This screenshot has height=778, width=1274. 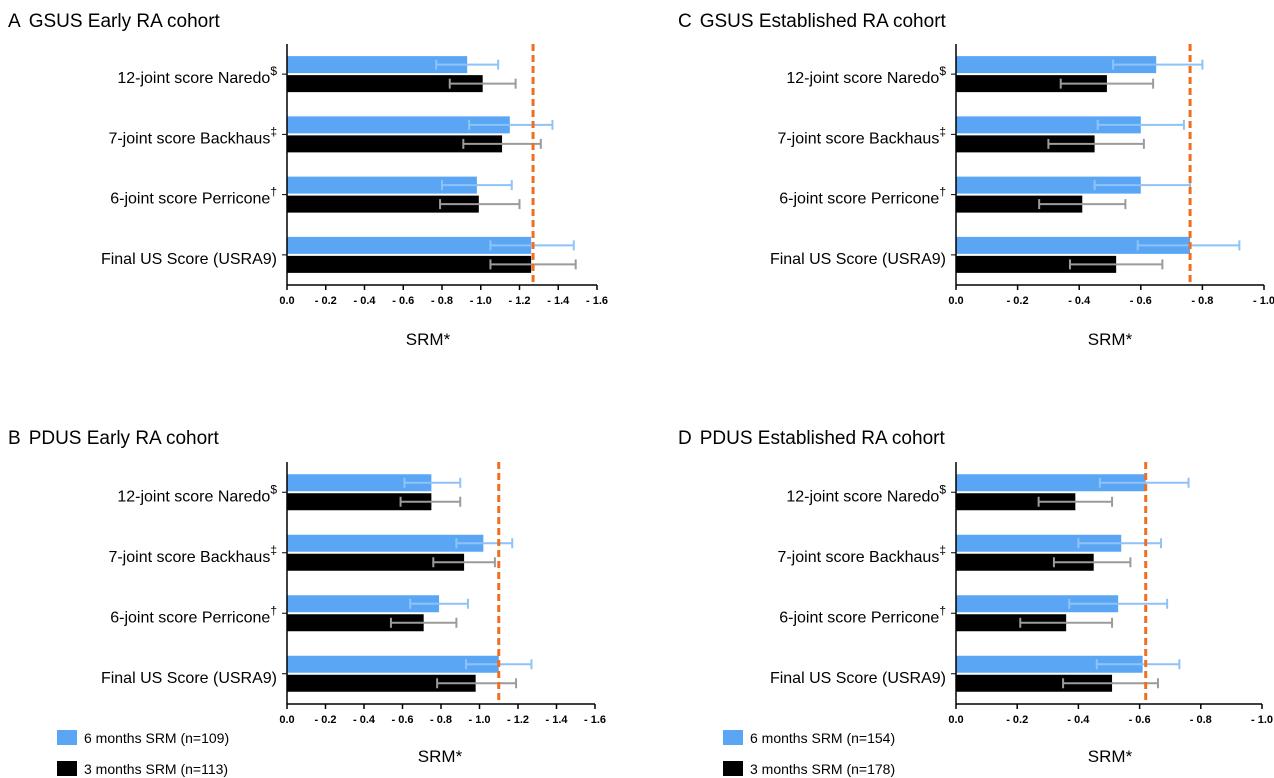 I want to click on category-name: 7-joint score Backhaus, so click(x=189, y=557).